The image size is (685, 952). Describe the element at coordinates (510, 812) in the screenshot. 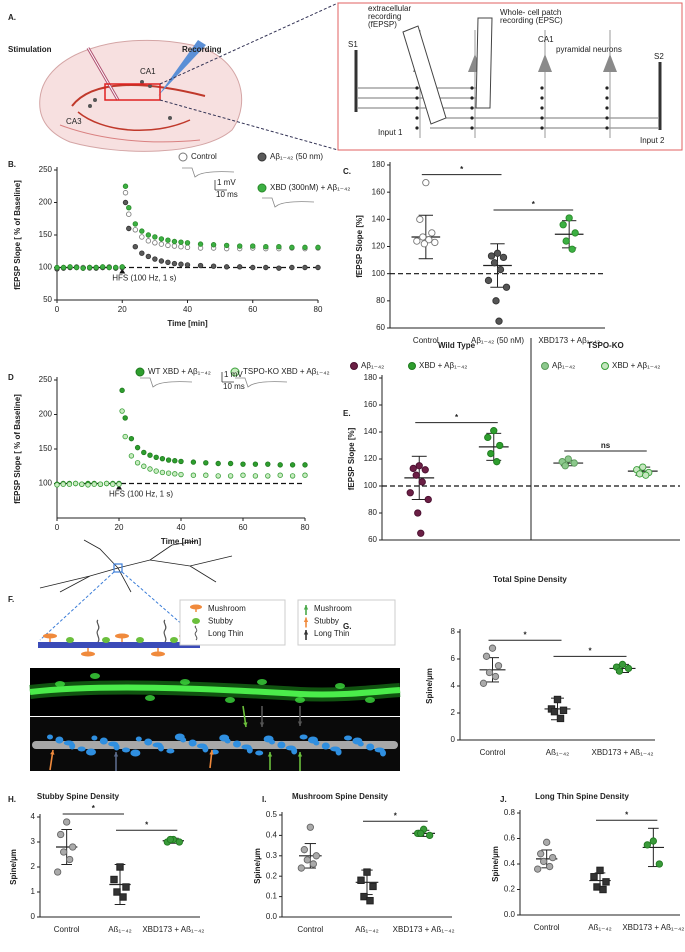

I see `y-tick-label: 0.8` at that location.